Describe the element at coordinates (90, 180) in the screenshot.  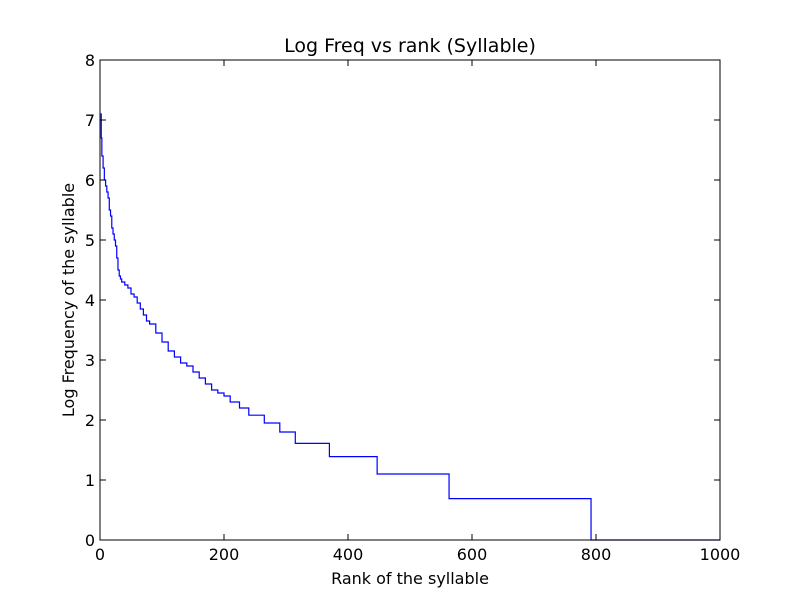
I see `y-tick-label: 6` at that location.